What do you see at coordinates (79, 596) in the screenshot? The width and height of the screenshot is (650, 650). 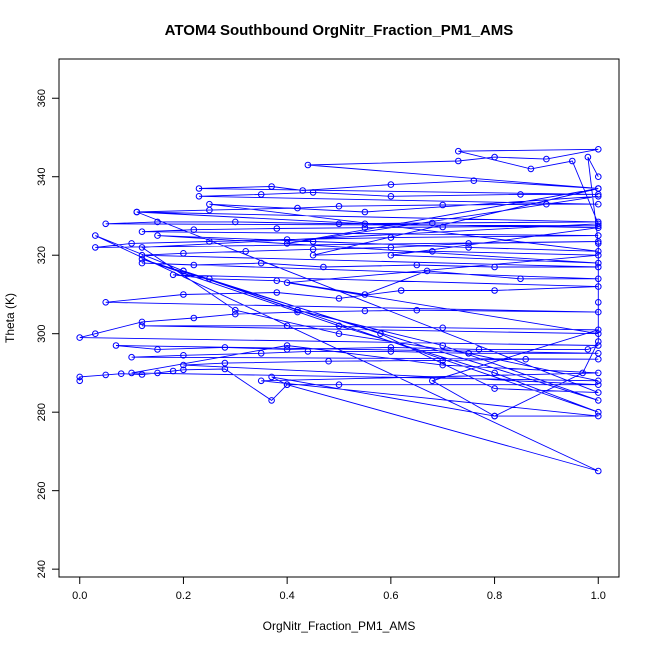 I see `x-tick-label: 0.0` at bounding box center [79, 596].